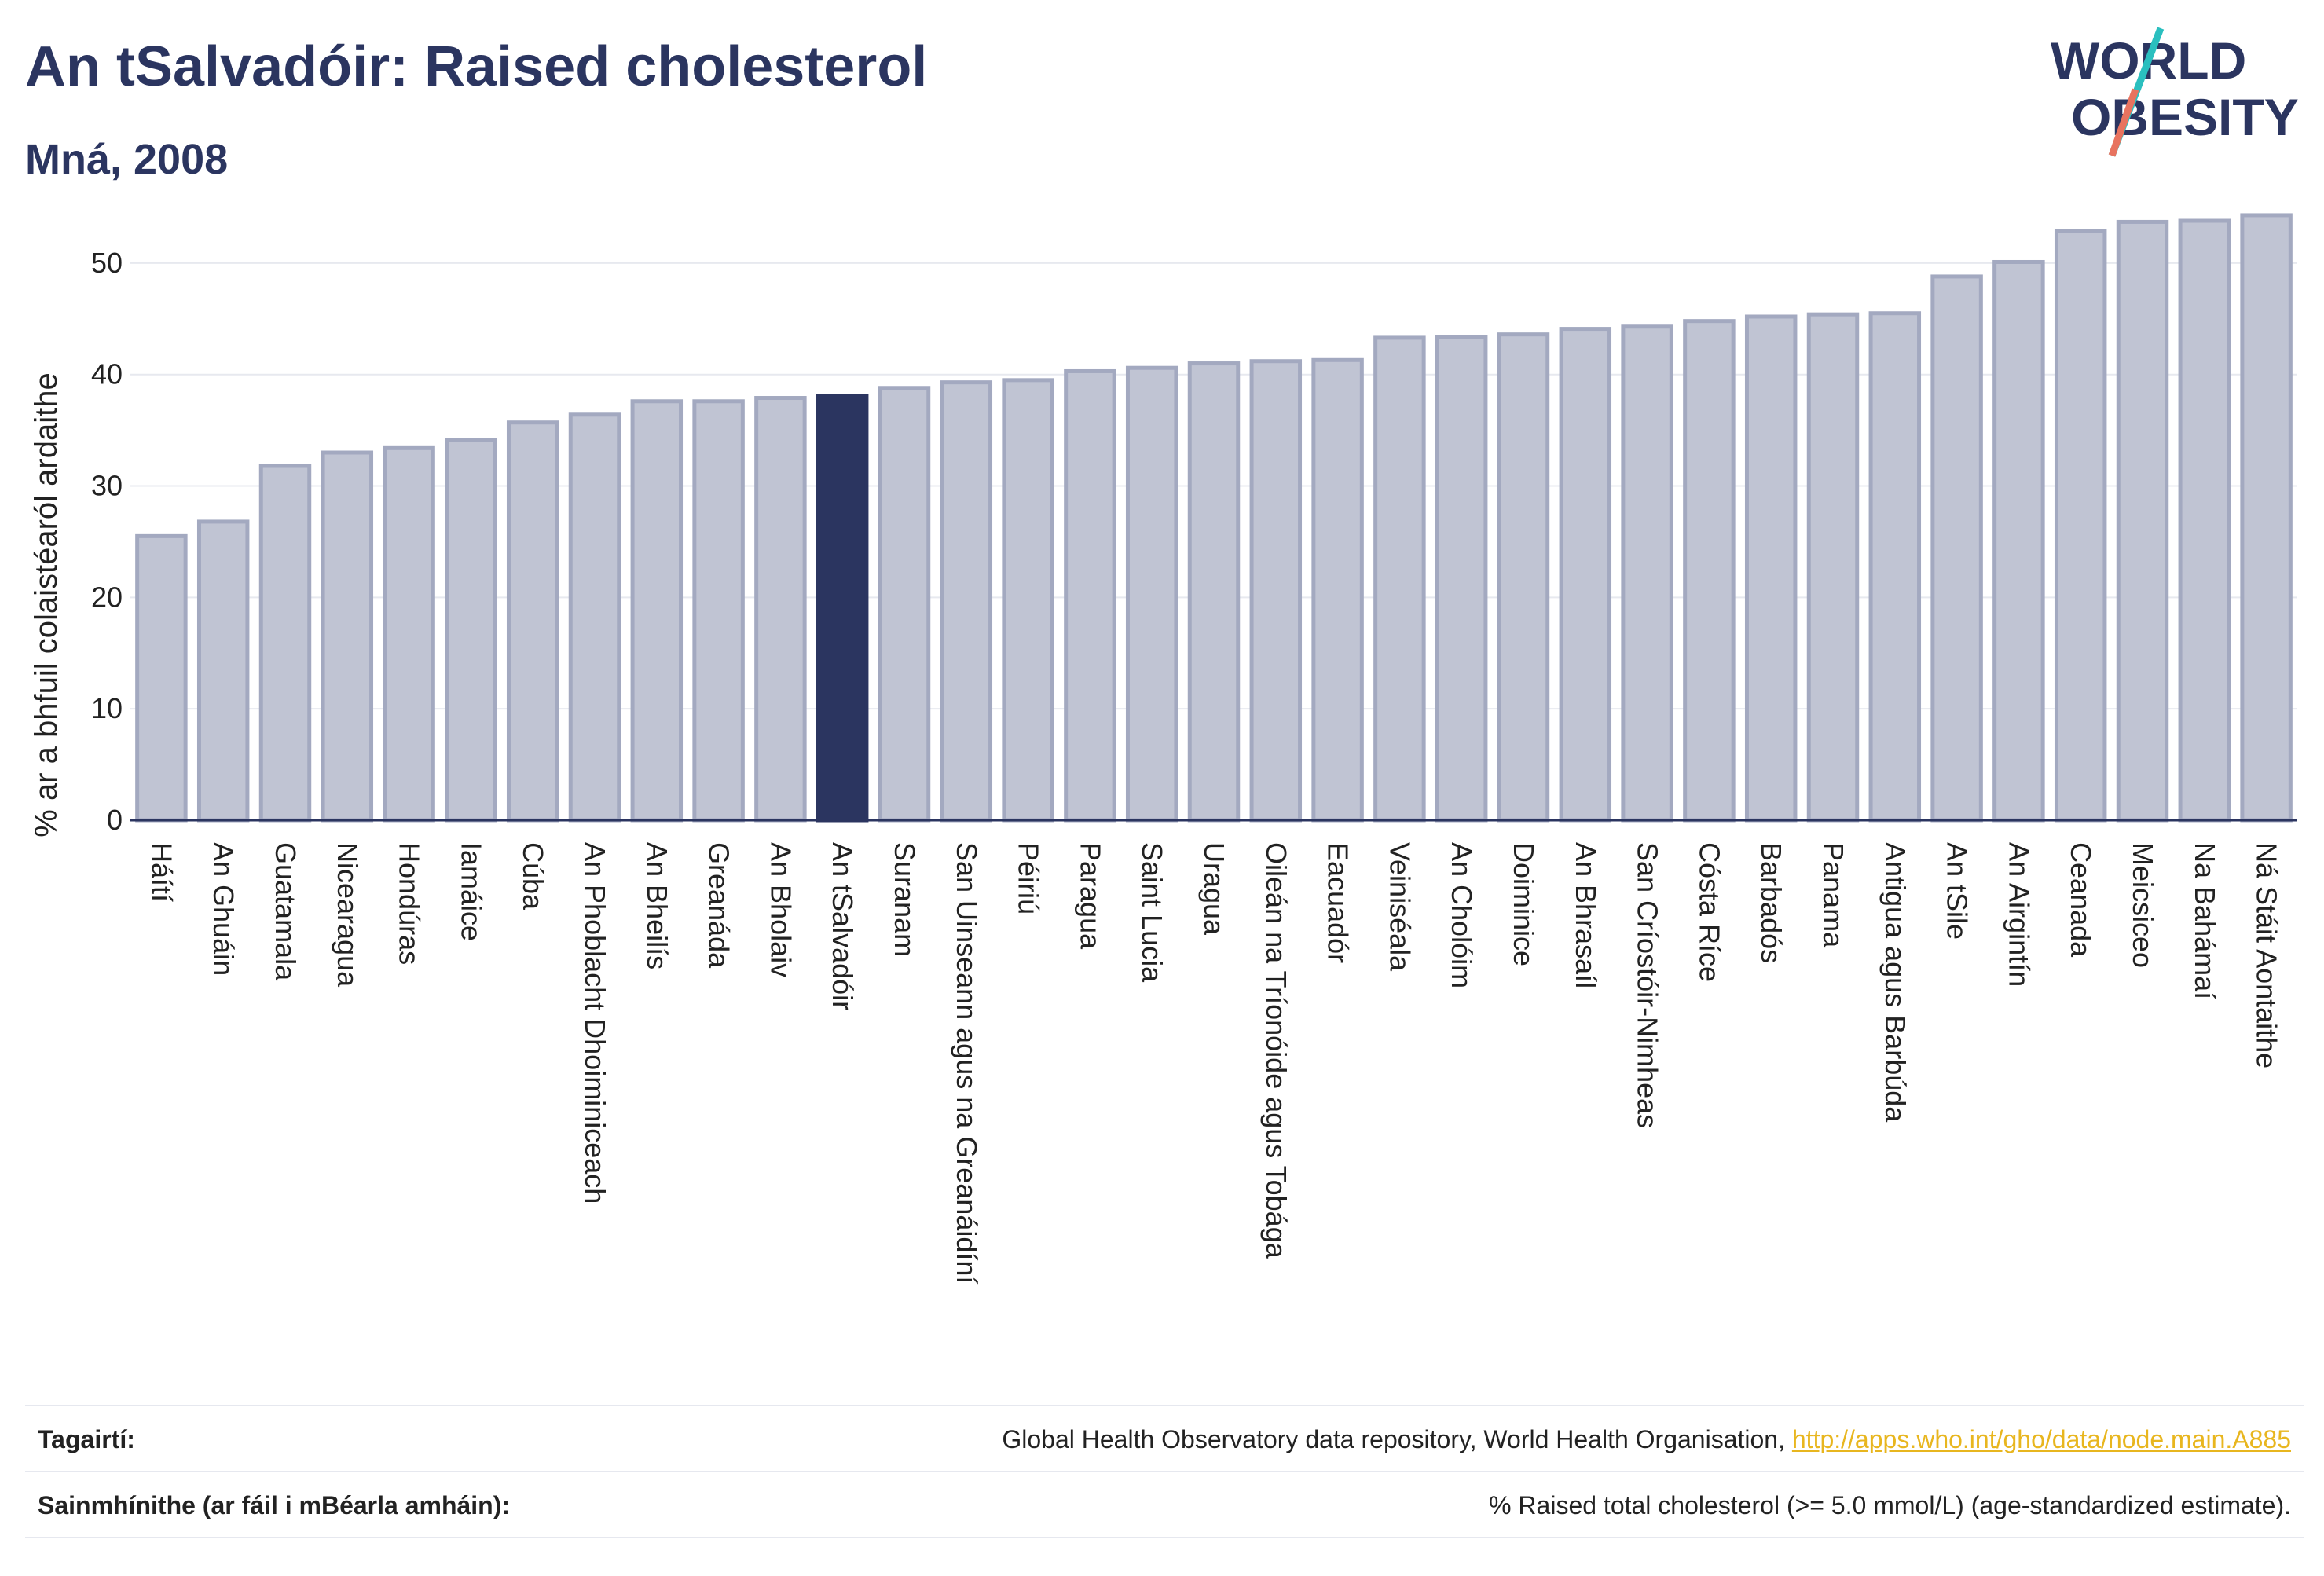 The image size is (2324, 1576). What do you see at coordinates (107, 374) in the screenshot?
I see `y-tick-label: 40` at bounding box center [107, 374].